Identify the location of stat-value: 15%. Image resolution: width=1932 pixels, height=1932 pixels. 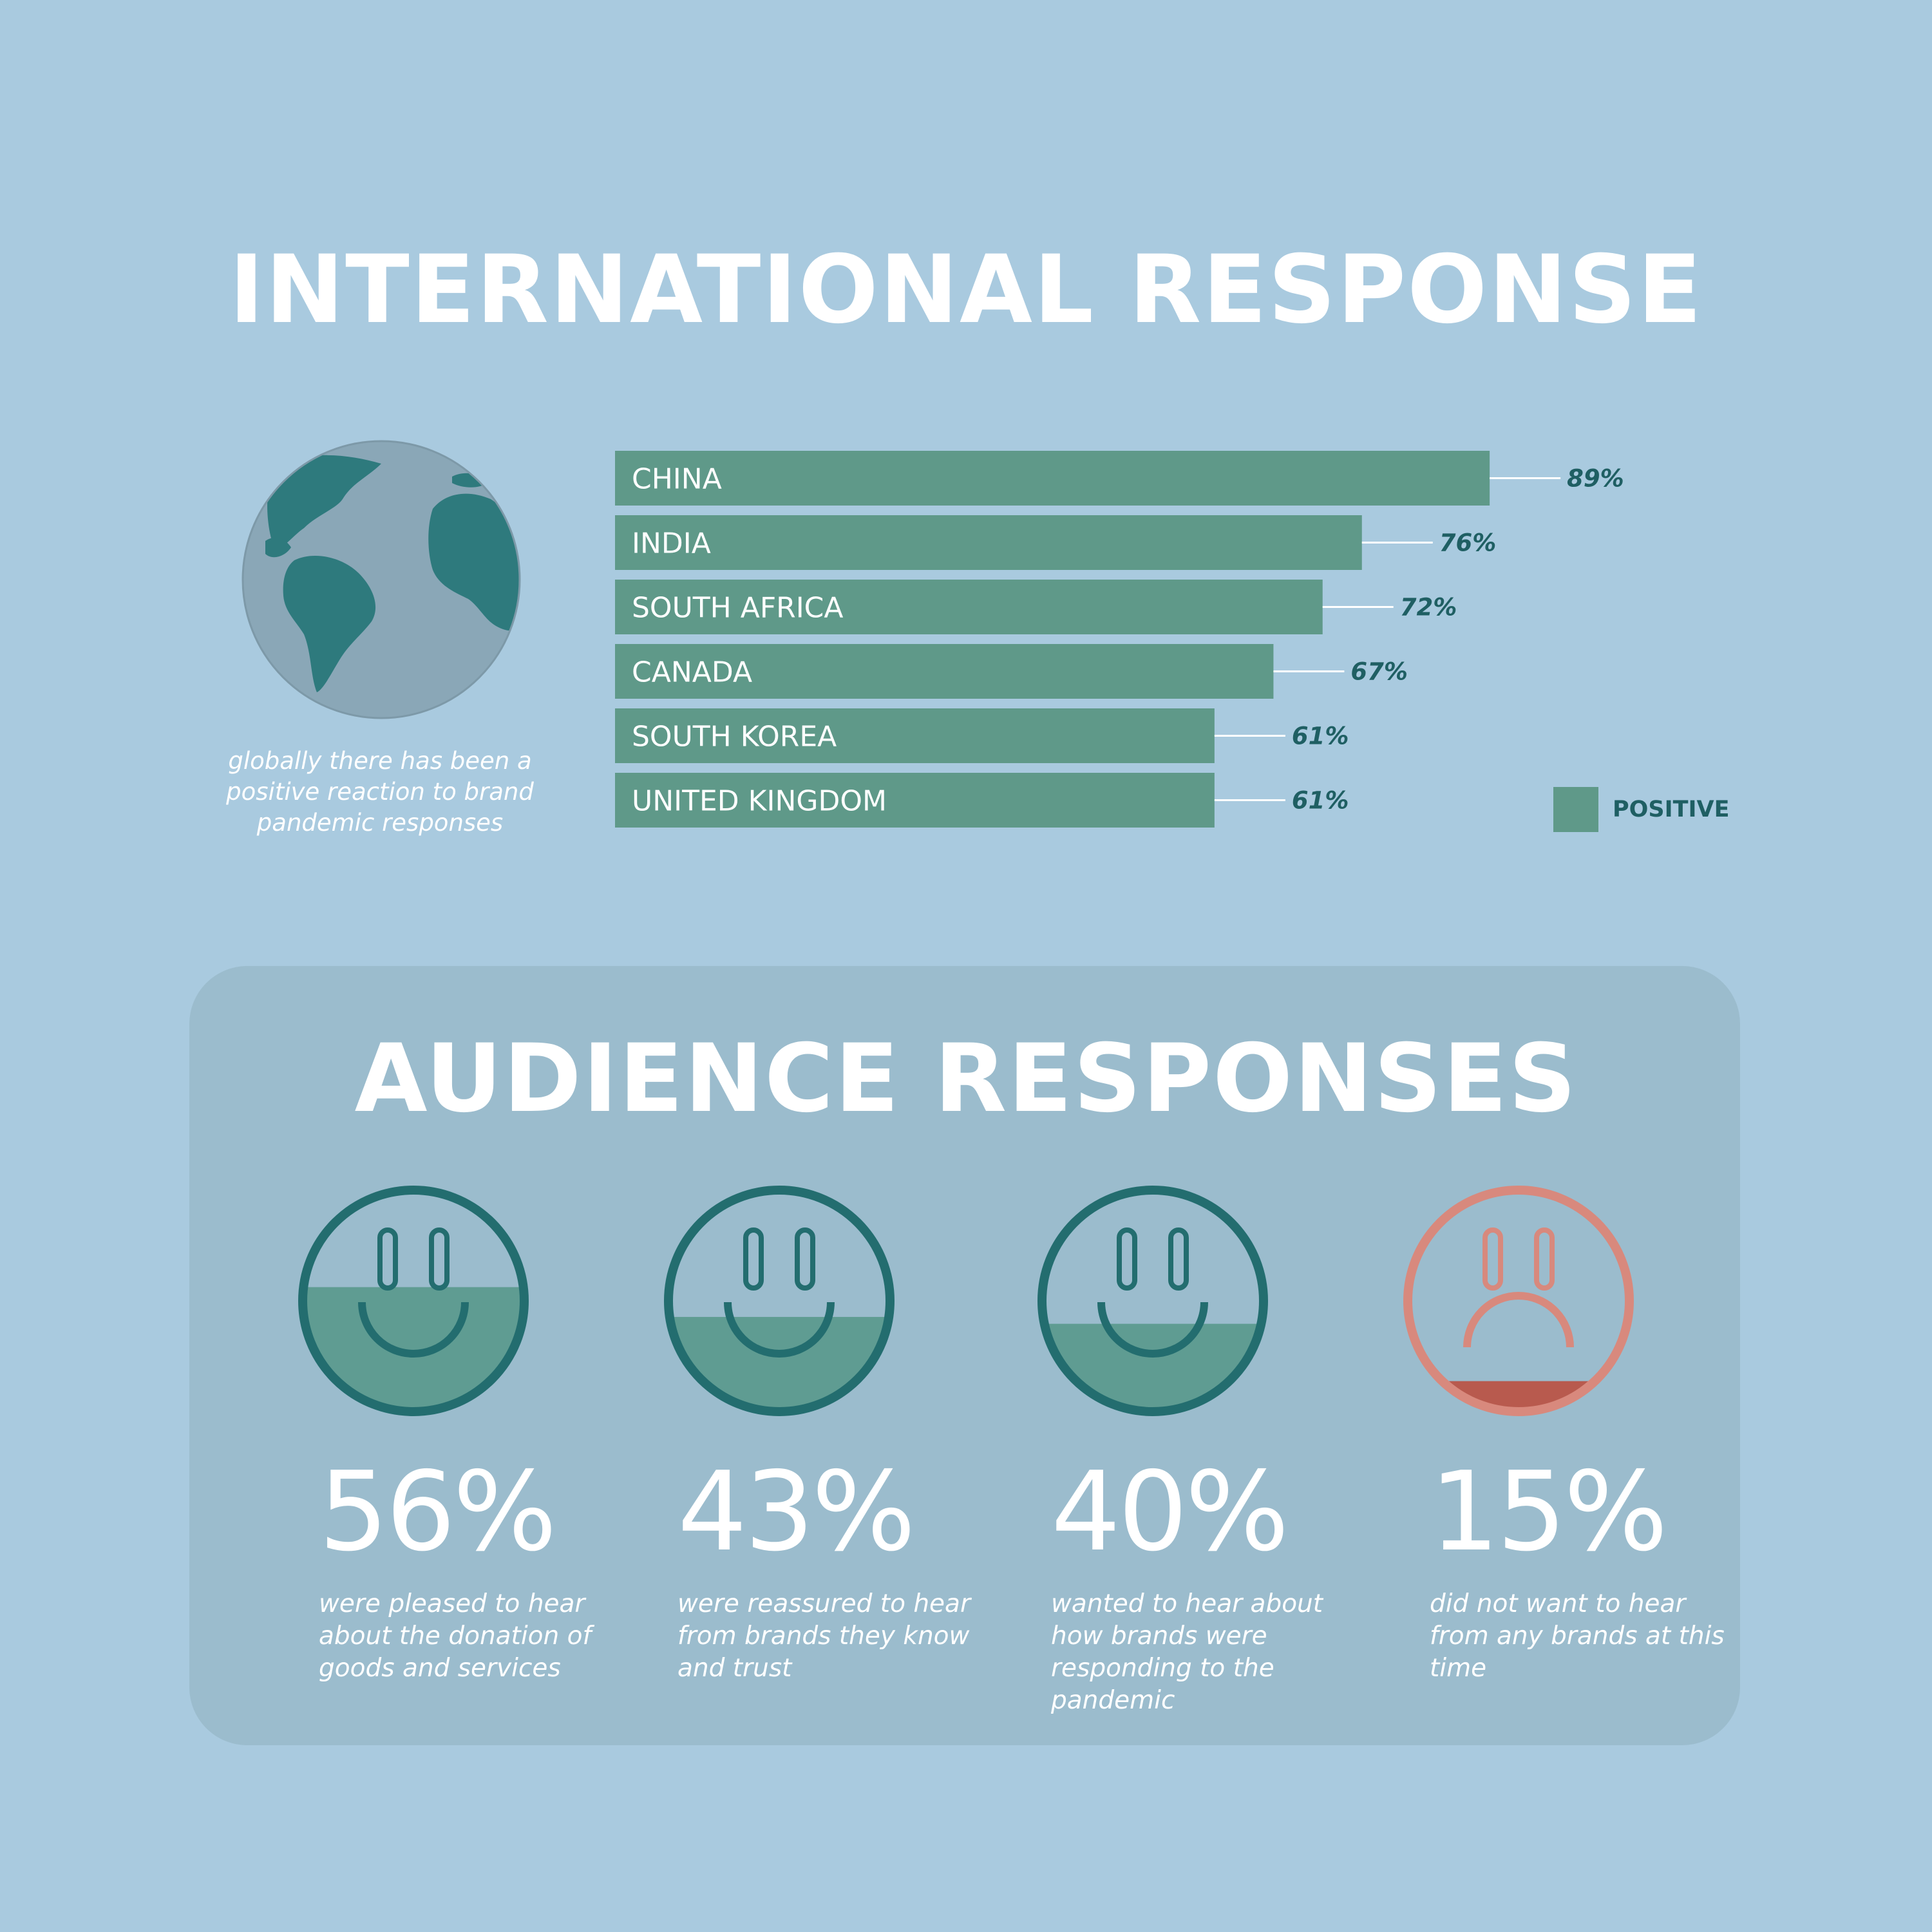
(1549, 1512).